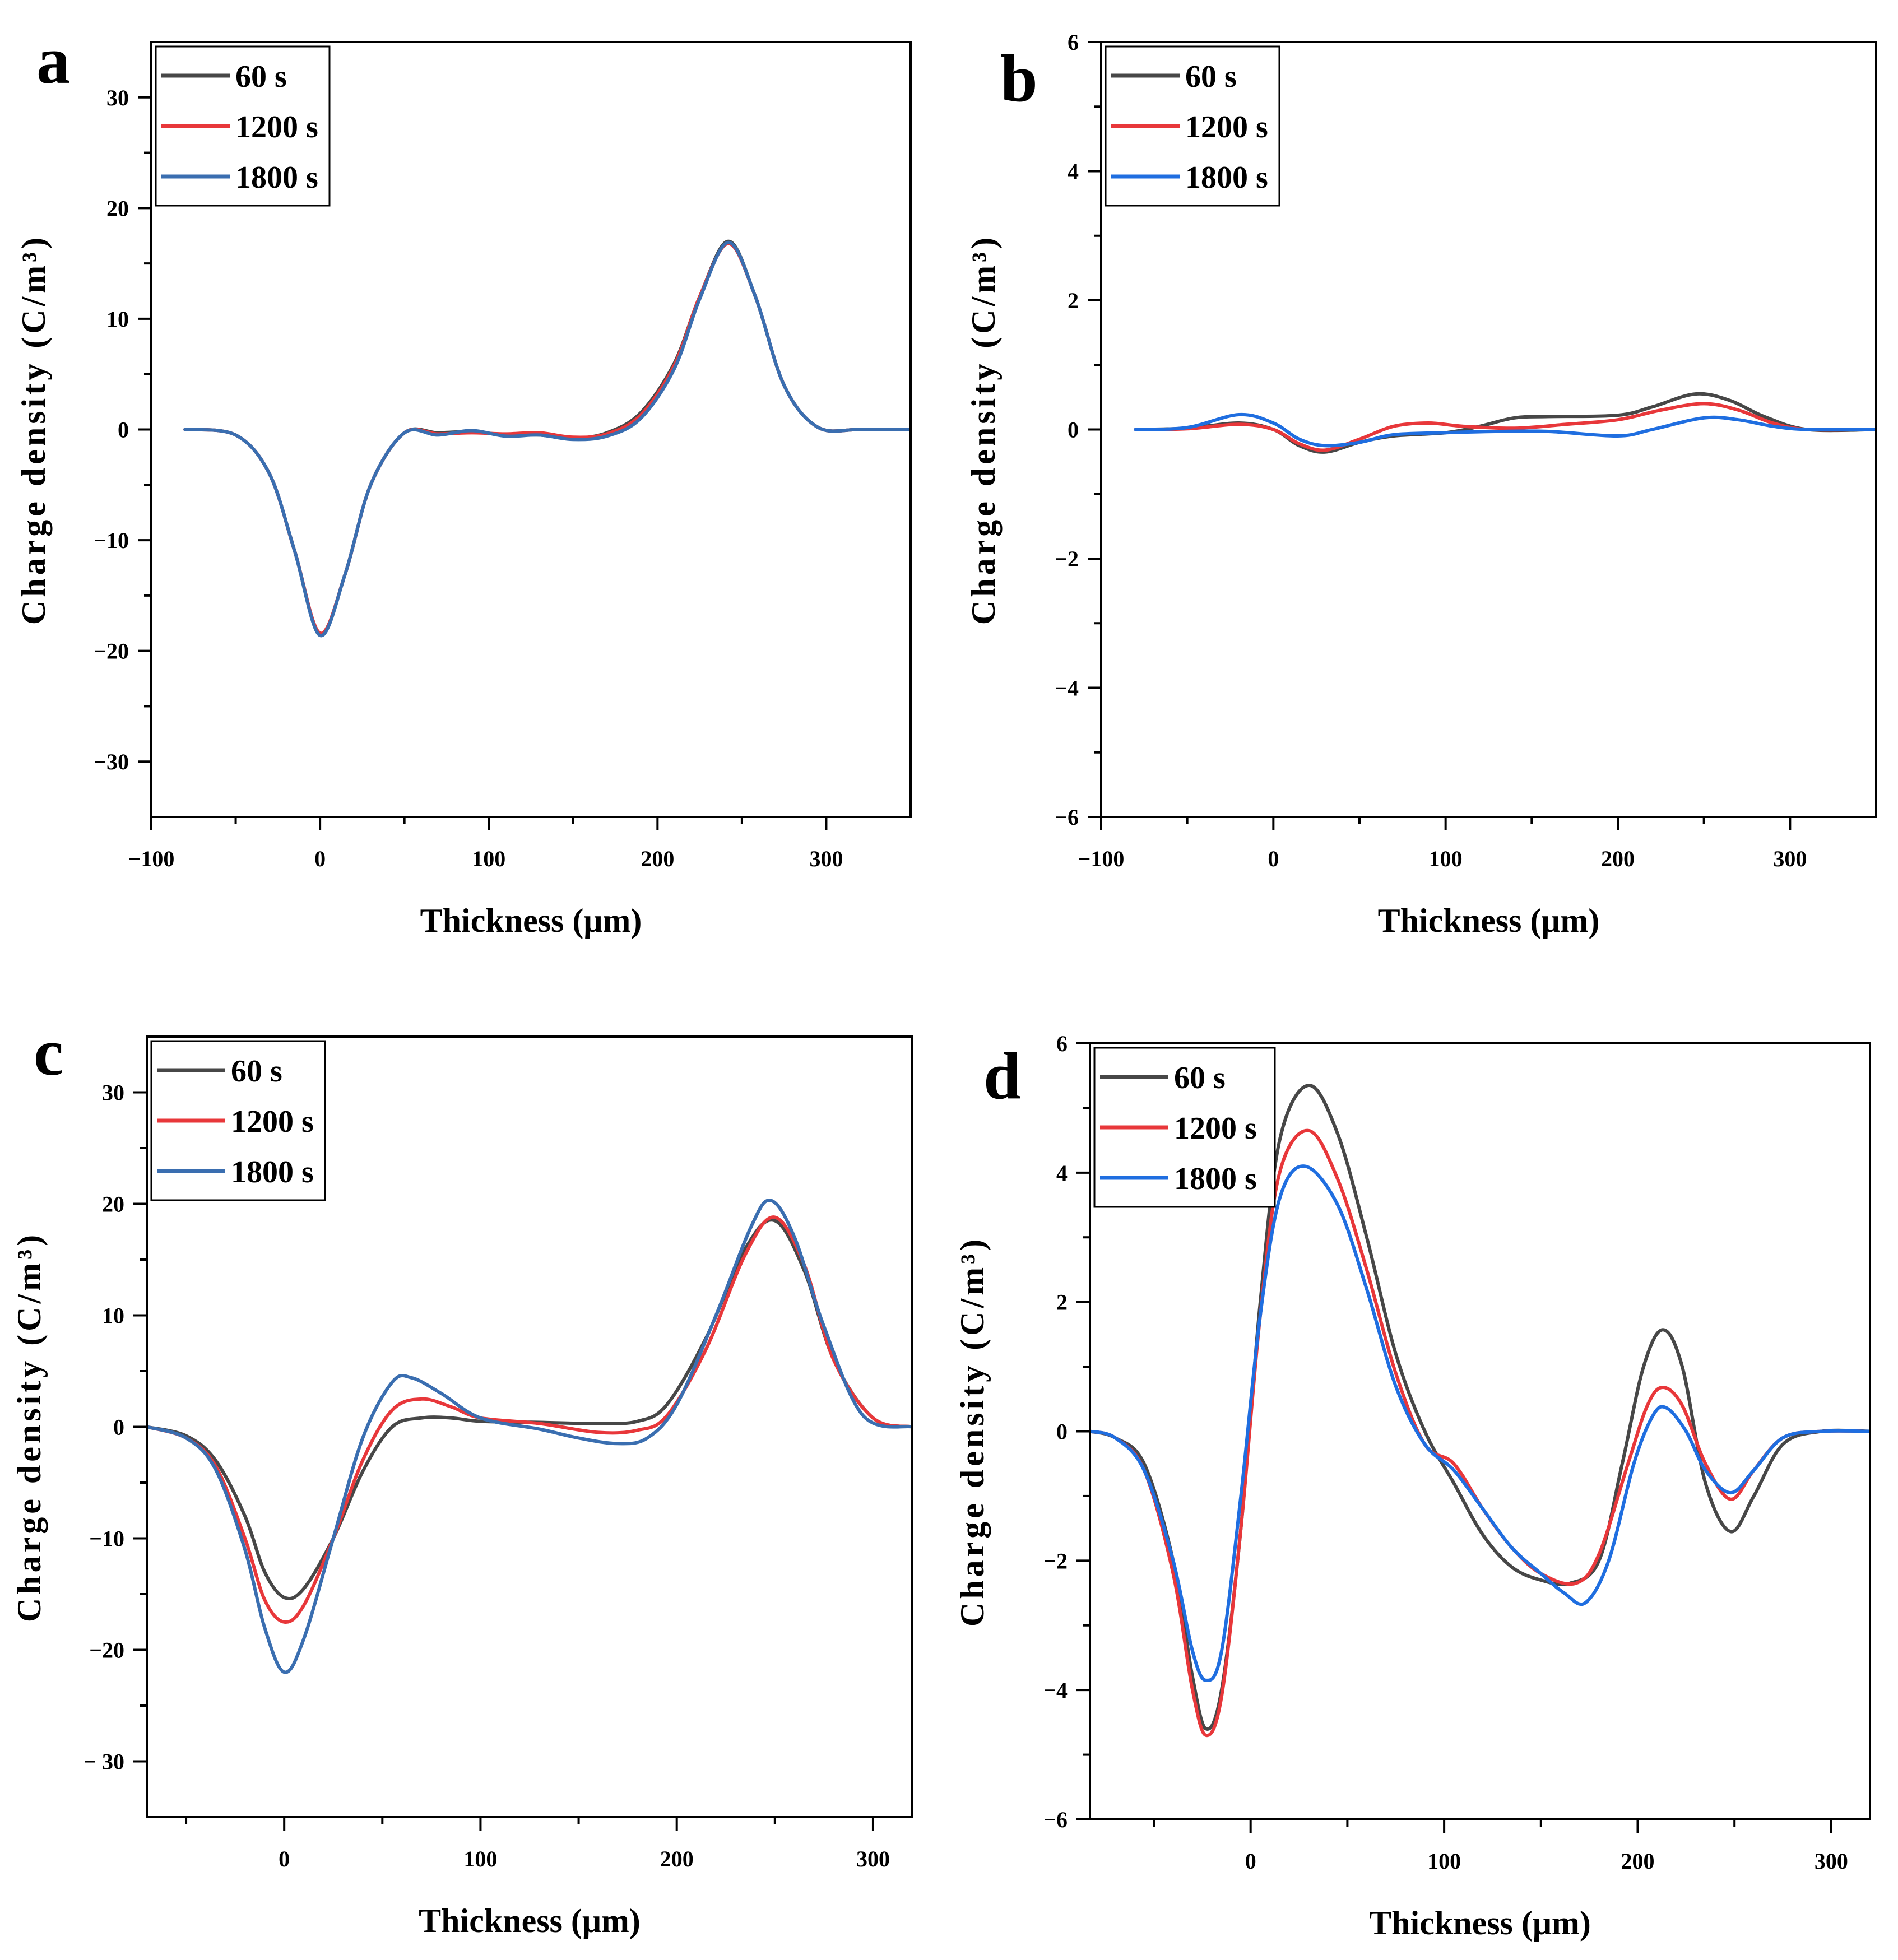 The width and height of the screenshot is (1898, 1960). What do you see at coordinates (1019, 78) in the screenshot?
I see `panel-letter: b` at bounding box center [1019, 78].